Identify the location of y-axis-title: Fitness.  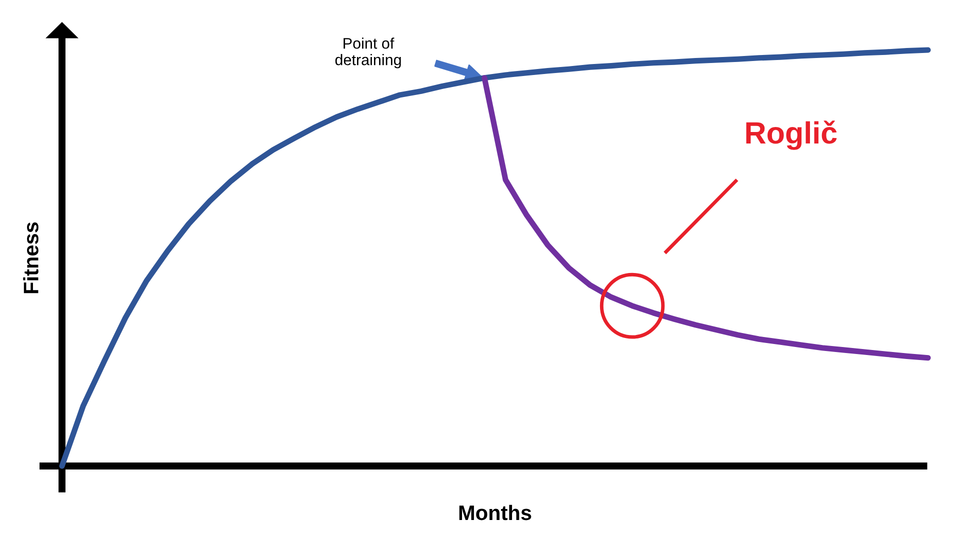
(30, 258).